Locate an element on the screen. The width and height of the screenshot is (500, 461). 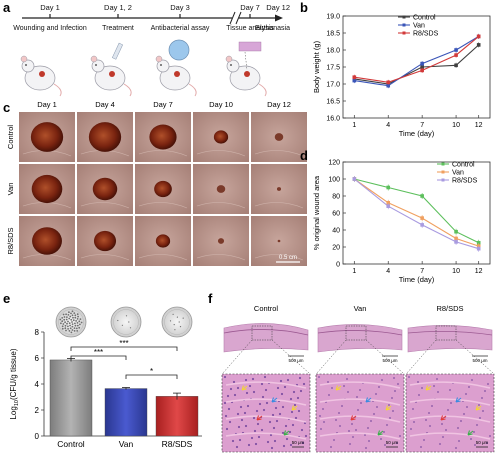
category-label: R8/SDS is located at coordinates (177, 444).